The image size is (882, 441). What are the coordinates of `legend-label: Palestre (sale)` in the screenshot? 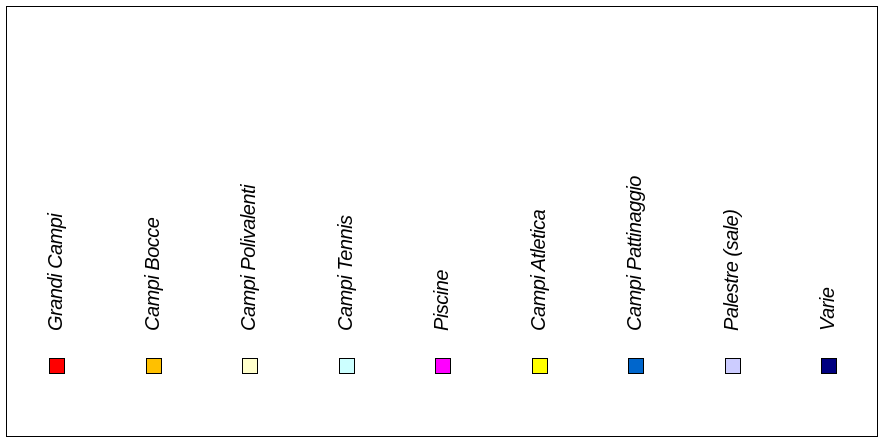 It's located at (731, 270).